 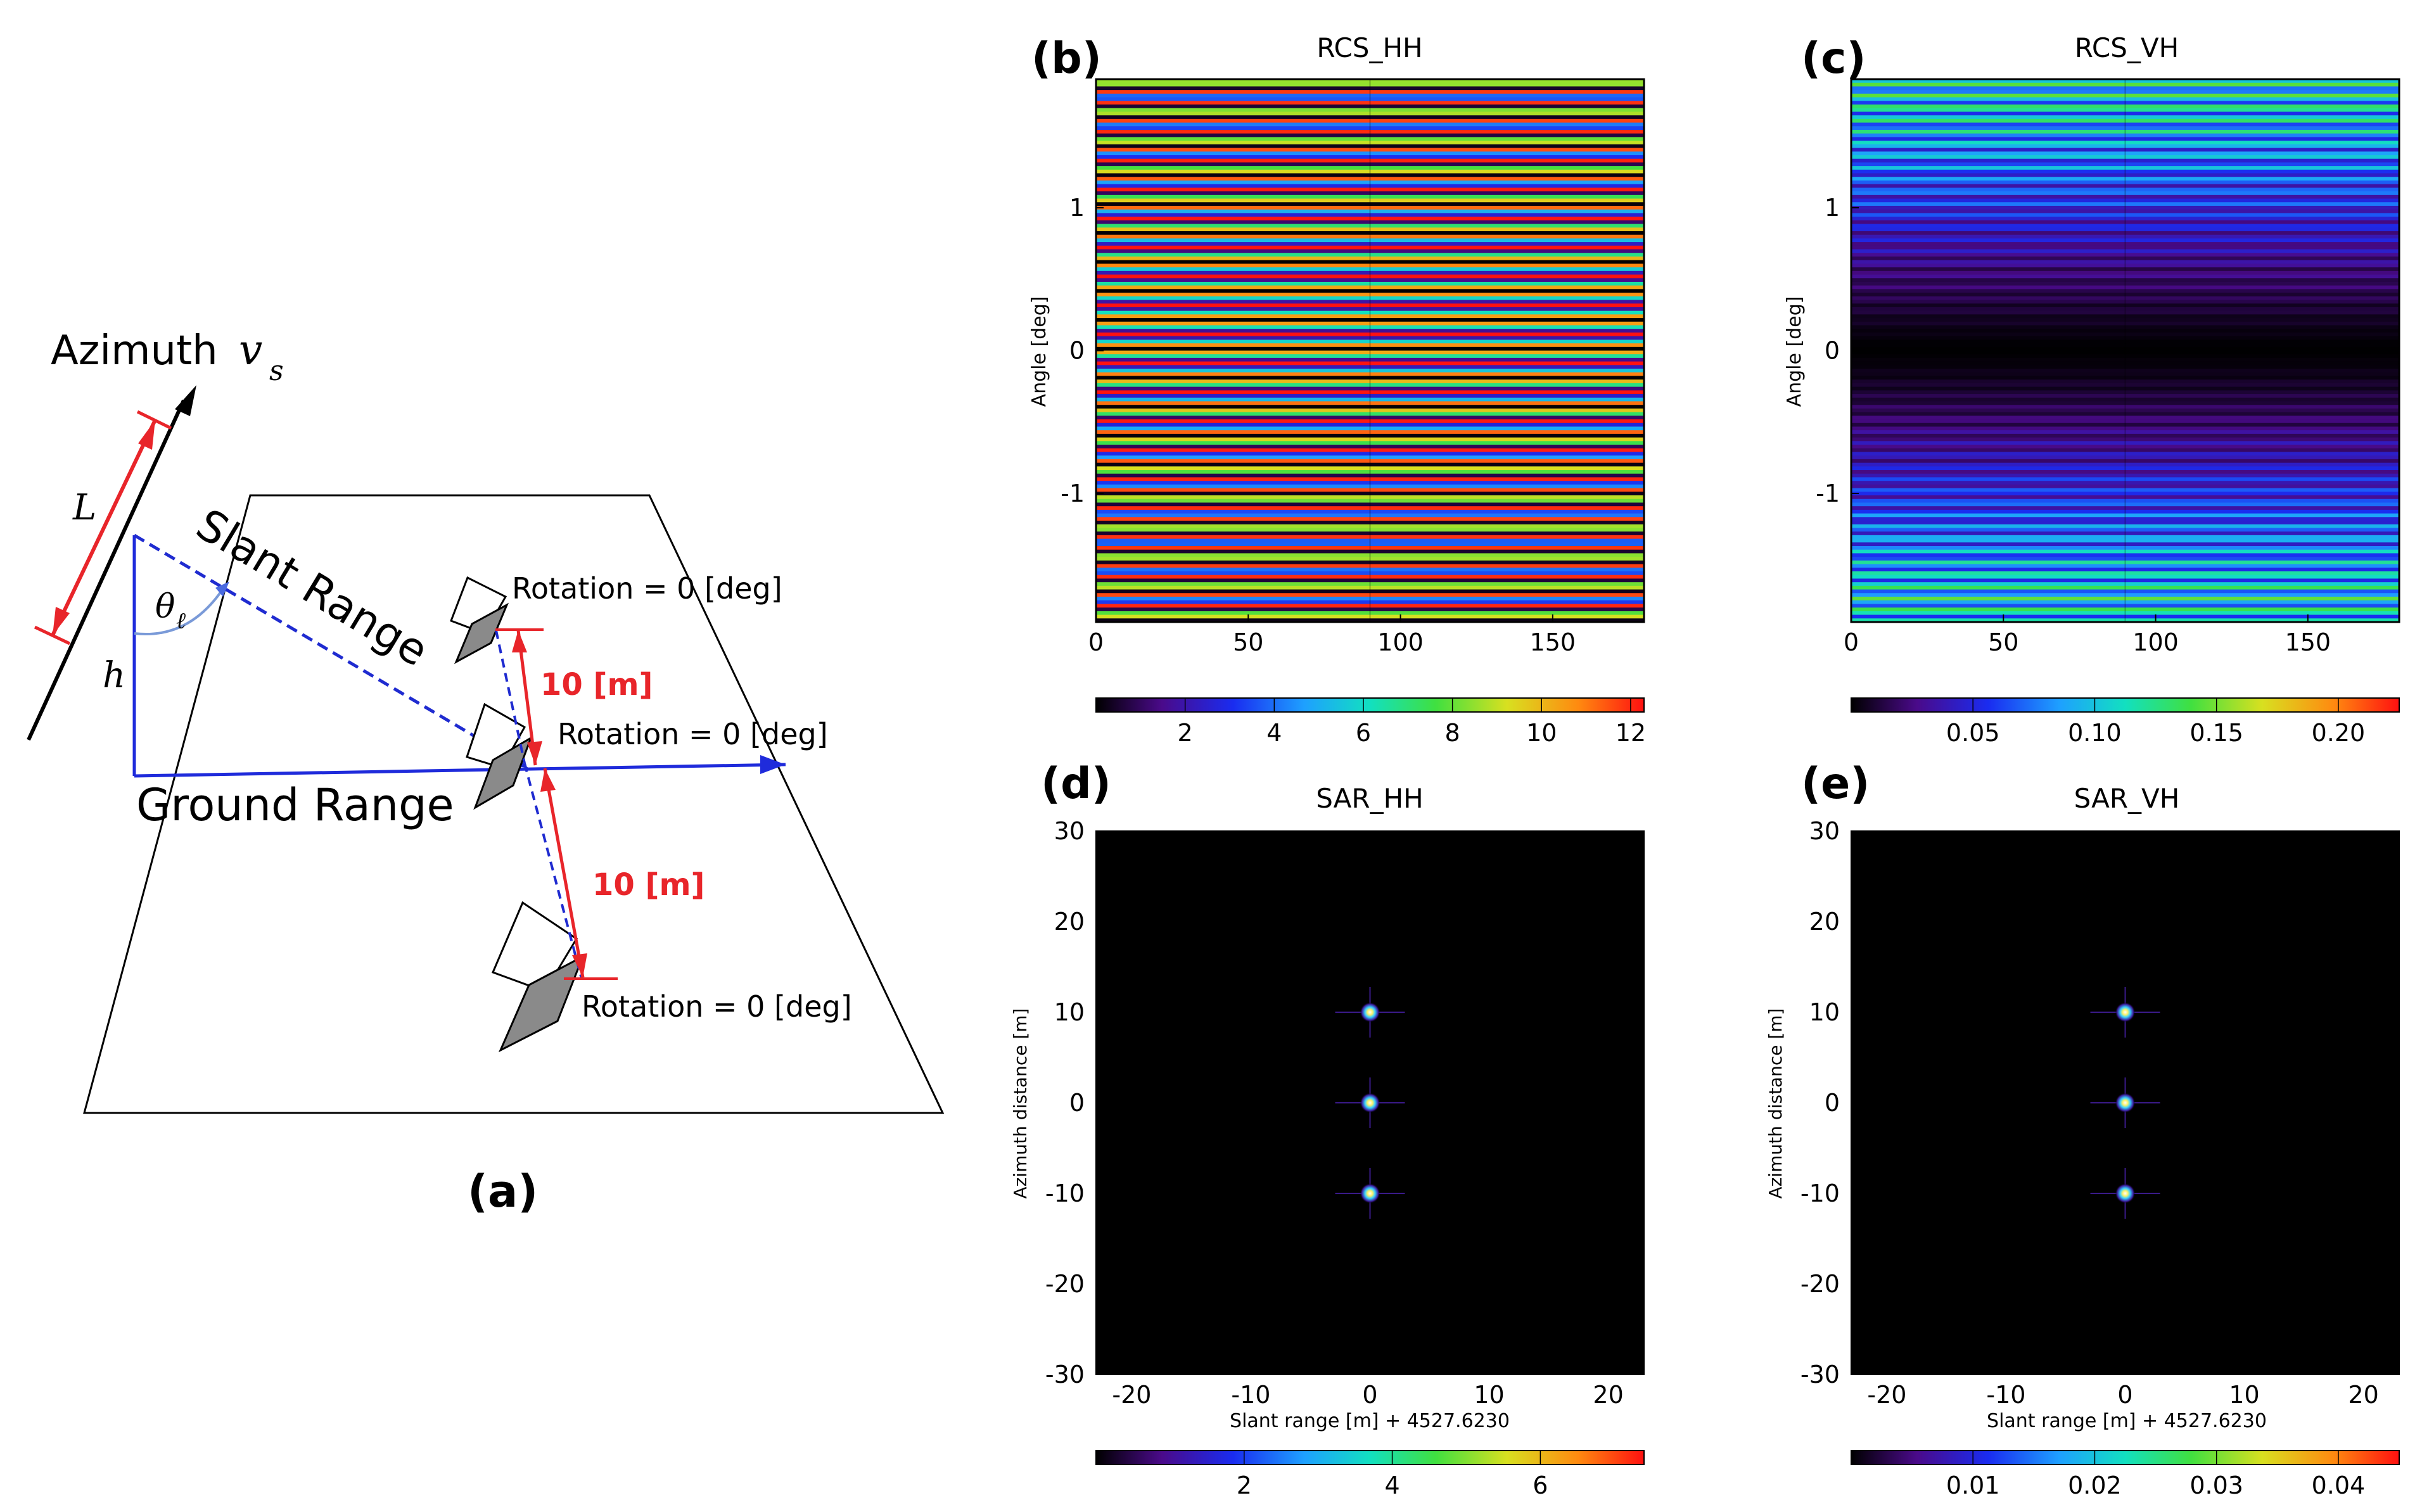 What do you see at coordinates (1412, 722) in the screenshot?
I see `colorbar-ticks: 2 4 6 8 10 12` at bounding box center [1412, 722].